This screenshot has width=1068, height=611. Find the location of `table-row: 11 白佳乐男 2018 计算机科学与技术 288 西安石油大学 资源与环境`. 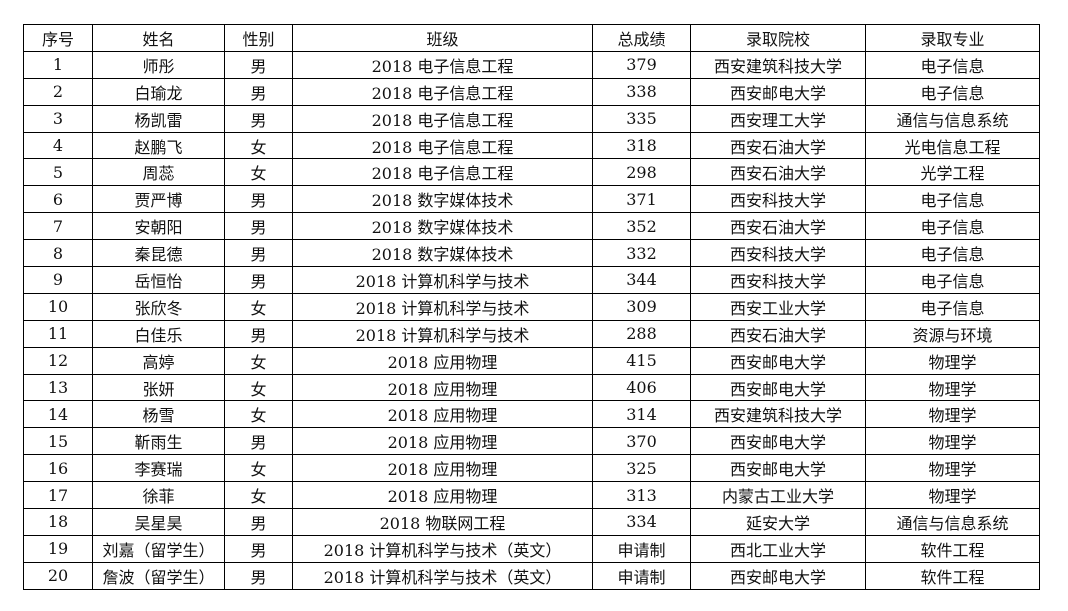

table-row: 11 白佳乐男 2018 计算机科学与技术 288 西安石油大学 资源与环境 is located at coordinates (531, 333).